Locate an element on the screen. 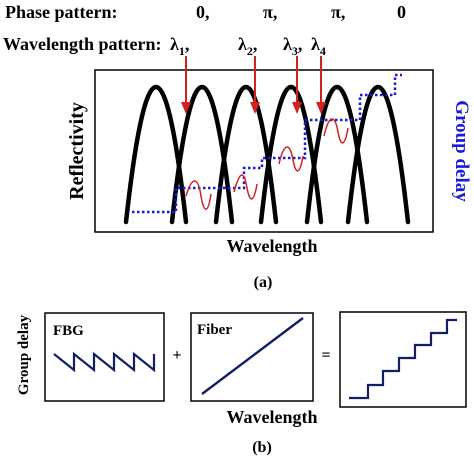 This screenshot has height=460, width=474. local-group-delay-ripples is located at coordinates (267, 164).